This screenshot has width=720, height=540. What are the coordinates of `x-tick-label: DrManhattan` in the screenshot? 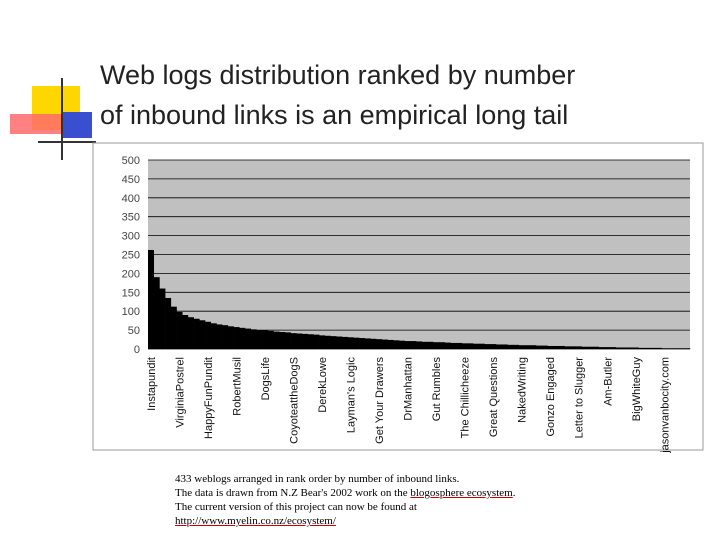 It's located at (409, 389).